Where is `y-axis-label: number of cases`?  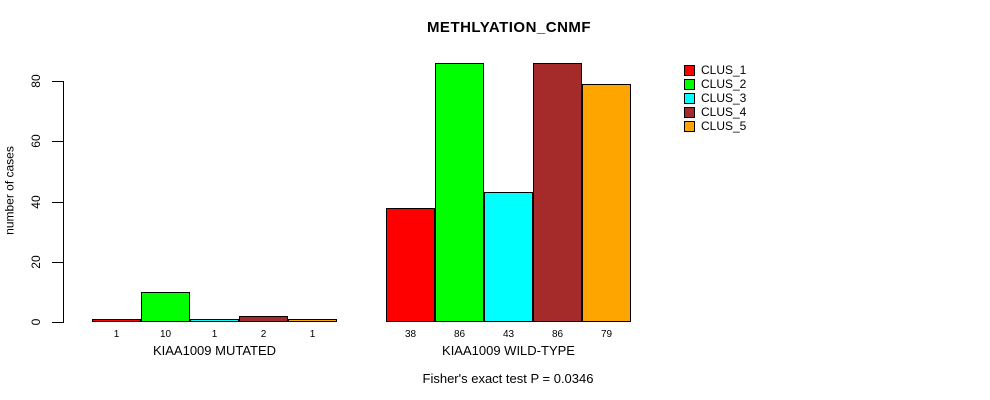 y-axis-label: number of cases is located at coordinates (9, 190).